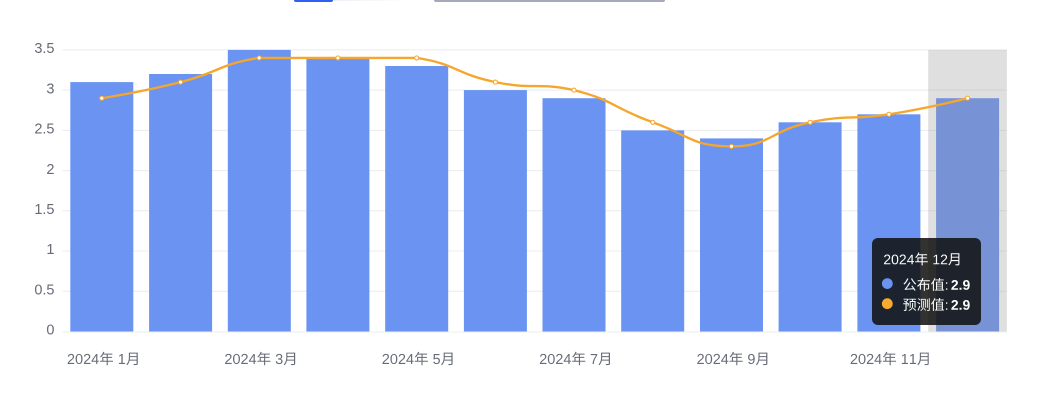 The width and height of the screenshot is (1039, 400). Describe the element at coordinates (44, 291) in the screenshot. I see `svg-text: 0.5` at that location.